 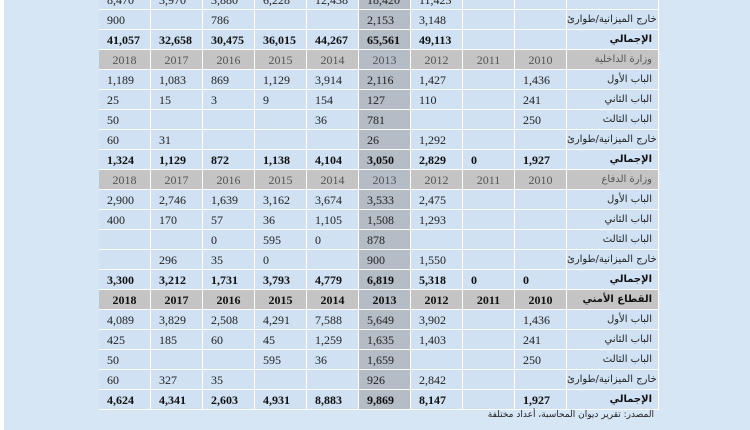 What do you see at coordinates (437, 160) in the screenshot?
I see `table-cell: 2,829` at bounding box center [437, 160].